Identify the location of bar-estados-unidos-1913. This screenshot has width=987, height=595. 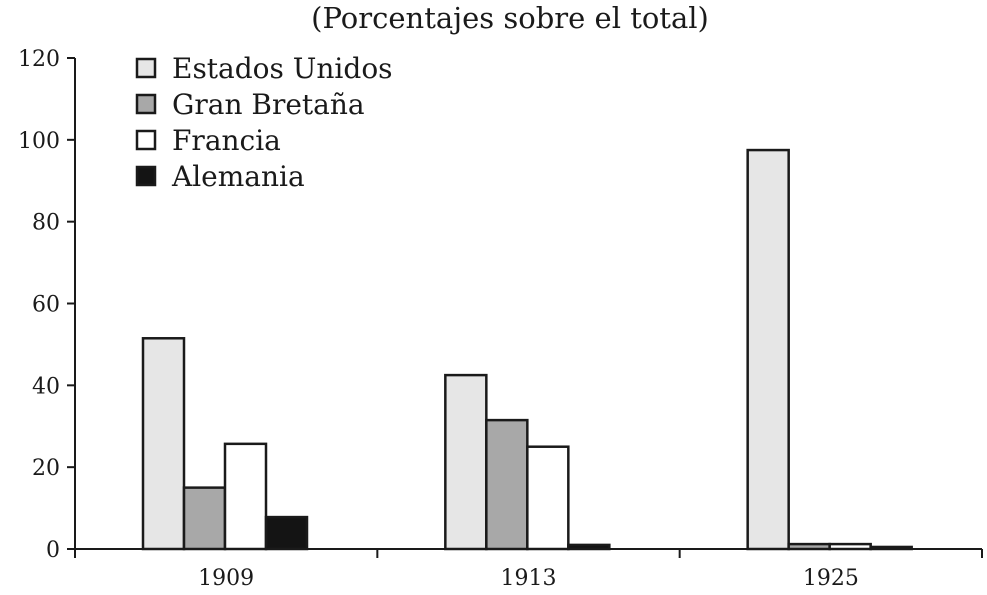
(466, 462).